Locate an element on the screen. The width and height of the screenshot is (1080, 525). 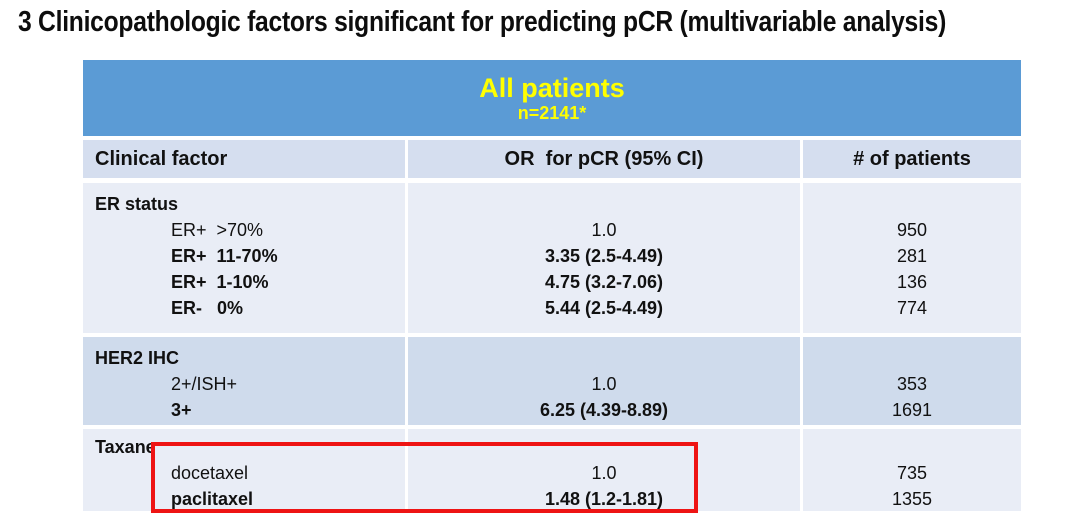
section-taxane-labels: Taxane docetaxel paclitaxel is located at coordinates (244, 470).